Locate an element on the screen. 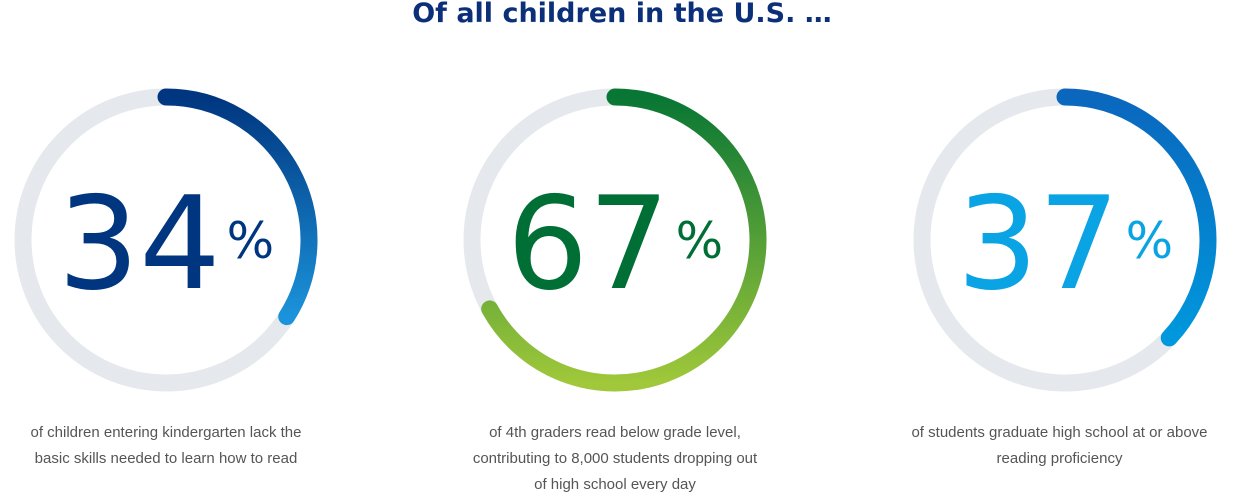 The height and width of the screenshot is (498, 1244). value-label: 37% is located at coordinates (1065, 244).